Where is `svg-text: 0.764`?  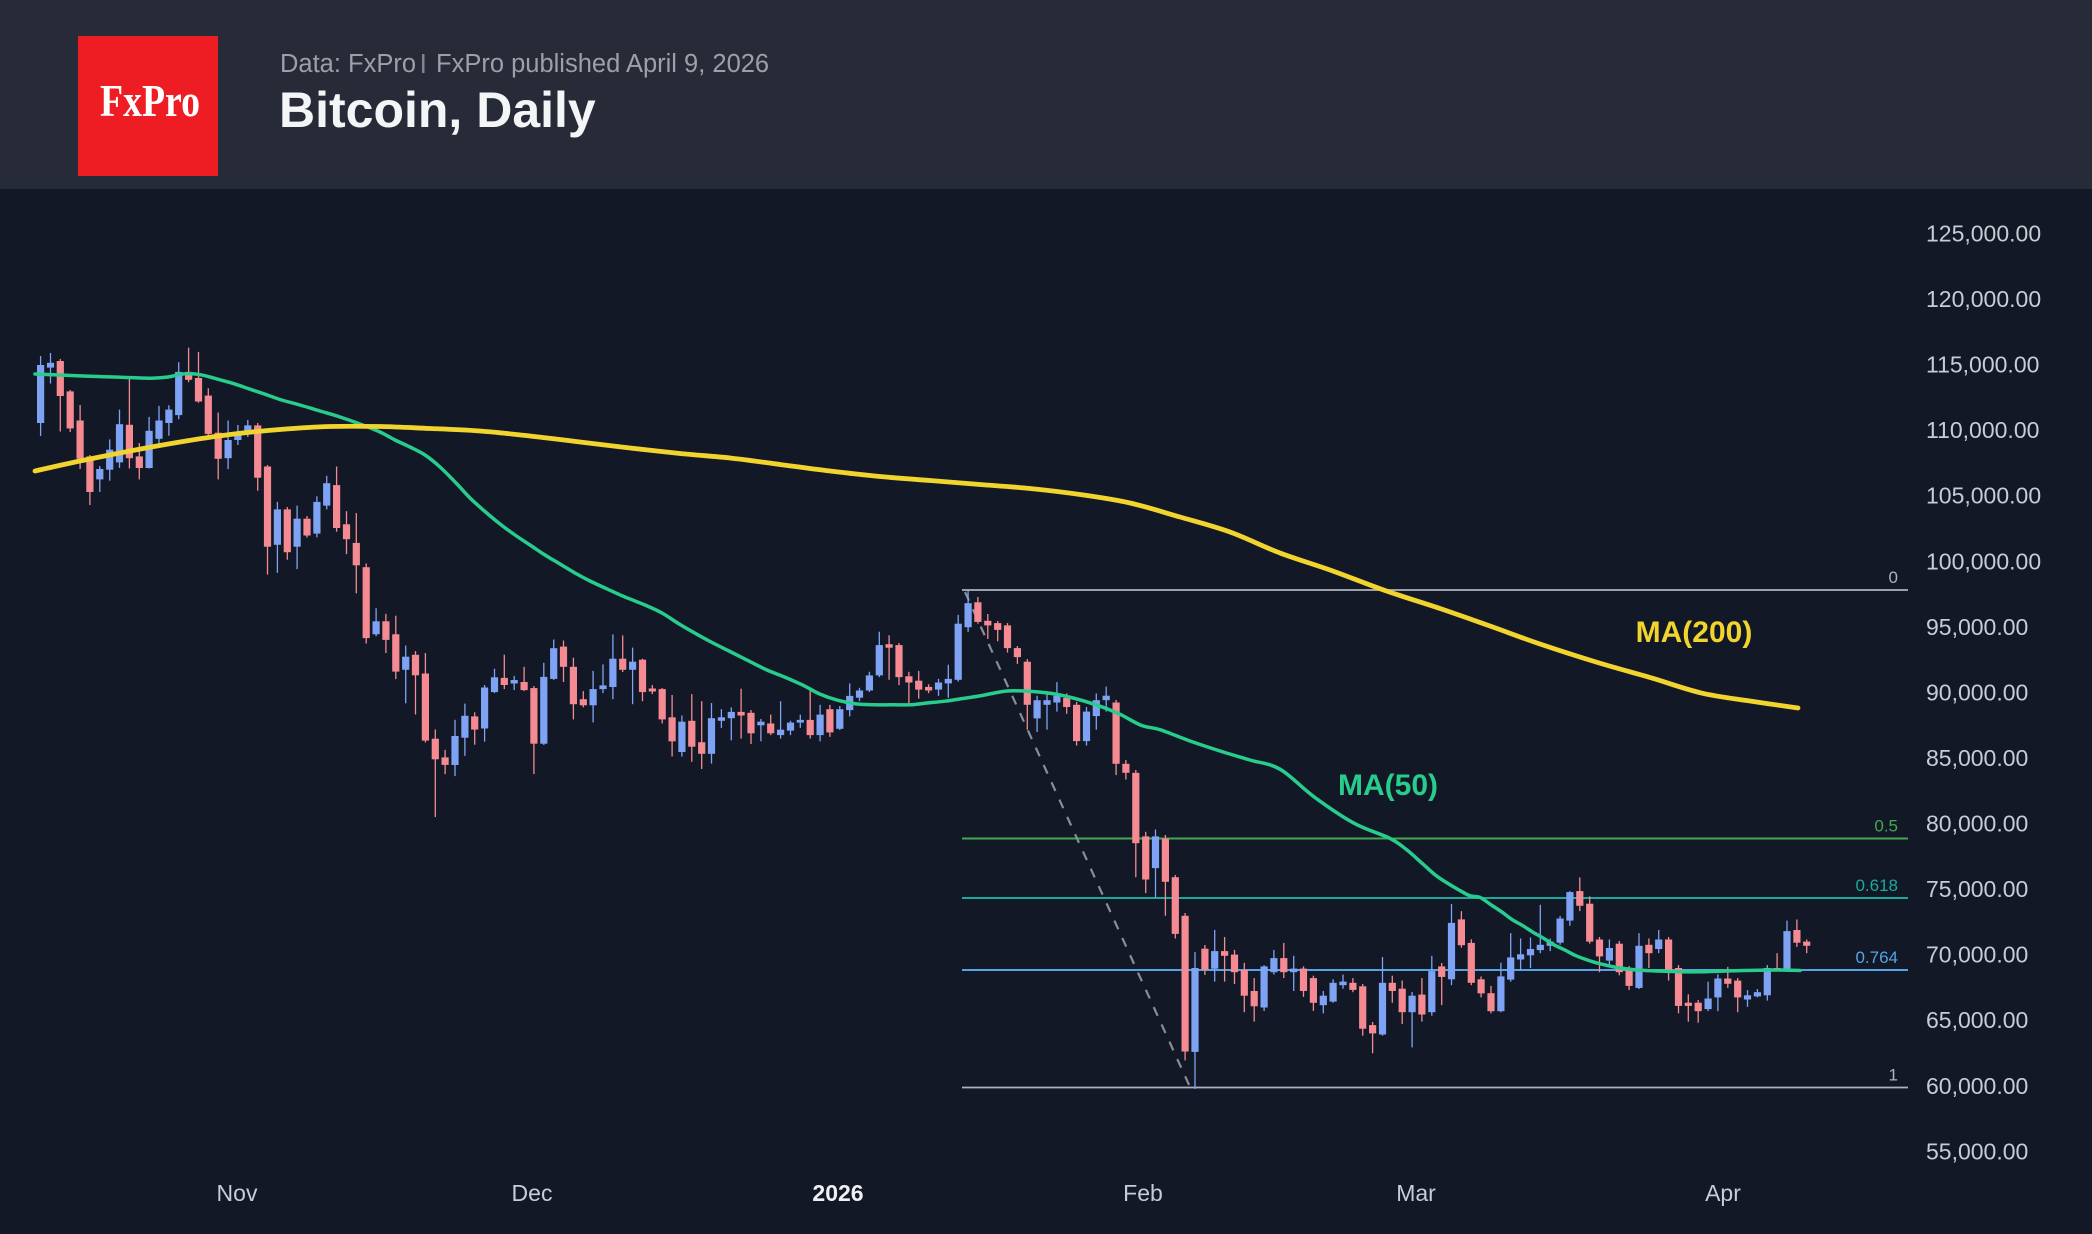 svg-text: 0.764 is located at coordinates (1876, 957).